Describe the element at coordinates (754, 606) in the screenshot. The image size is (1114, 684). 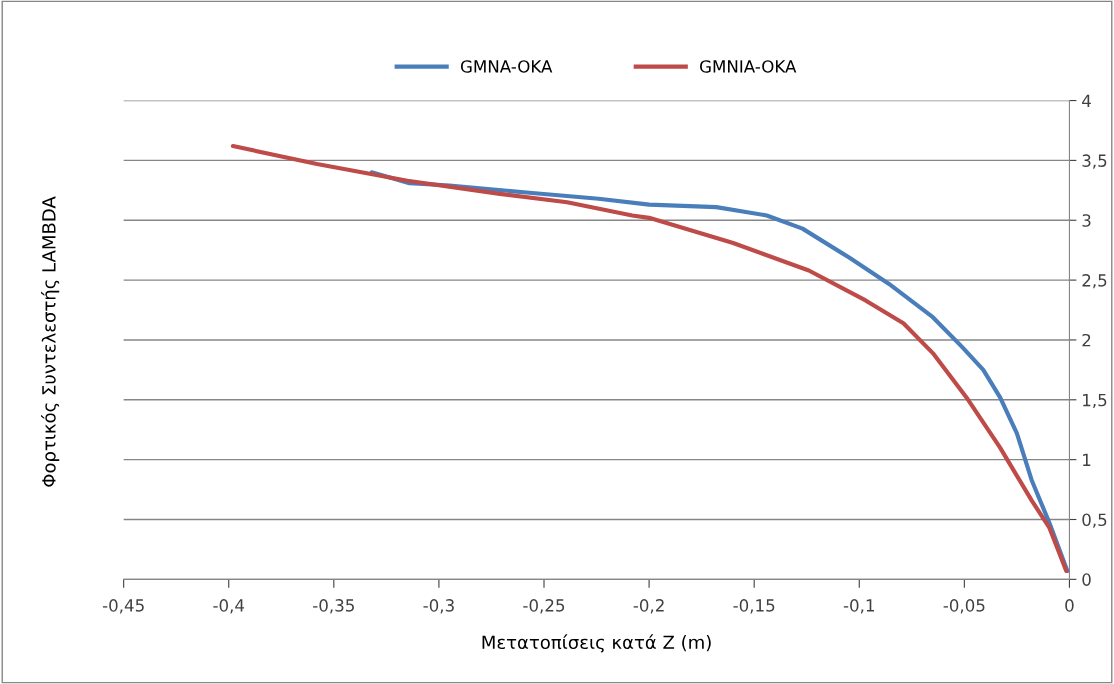
I see `x-tick-label: -0,15` at that location.